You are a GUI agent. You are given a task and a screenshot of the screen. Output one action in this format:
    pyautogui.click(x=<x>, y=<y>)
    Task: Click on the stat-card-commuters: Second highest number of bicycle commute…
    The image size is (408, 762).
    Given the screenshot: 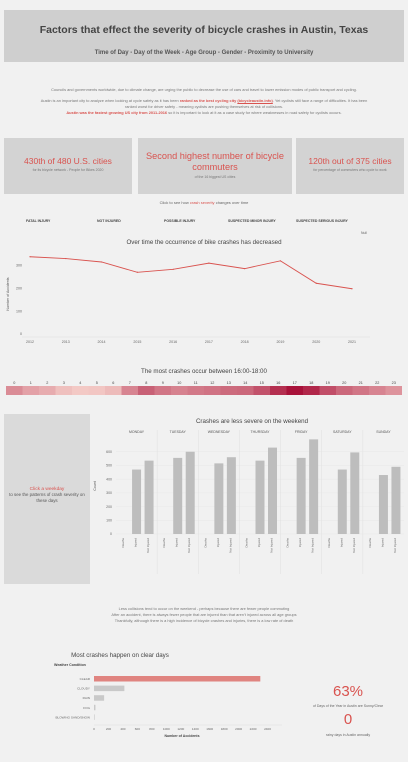 What is the action you would take?
    pyautogui.click(x=215, y=166)
    